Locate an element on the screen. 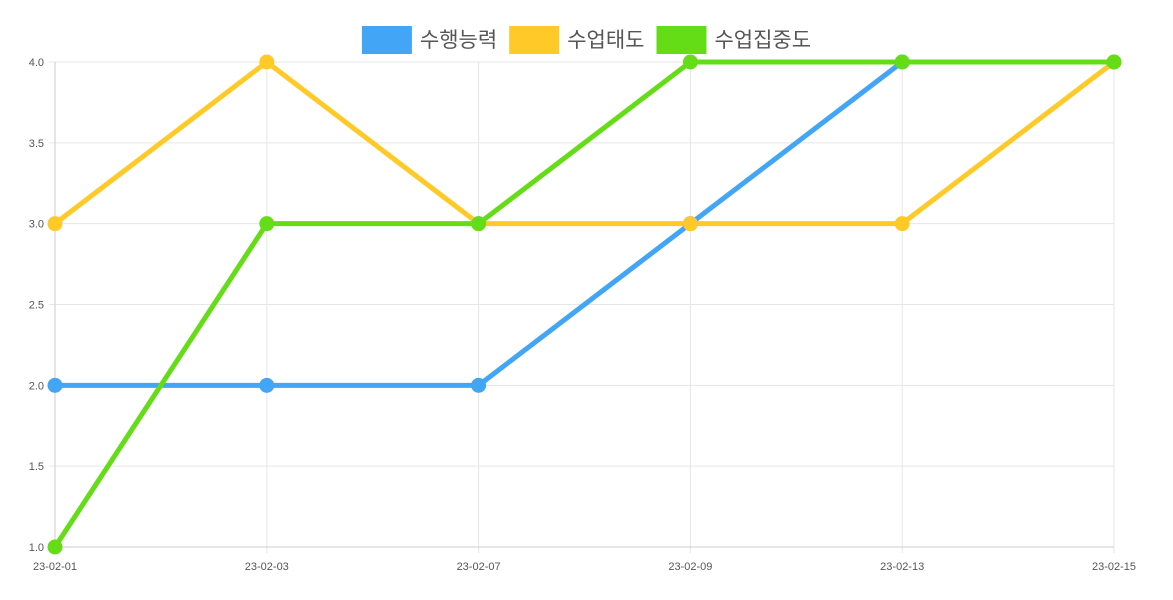 The height and width of the screenshot is (600, 1173). x-tick-label: 23-02-13 is located at coordinates (902, 567).